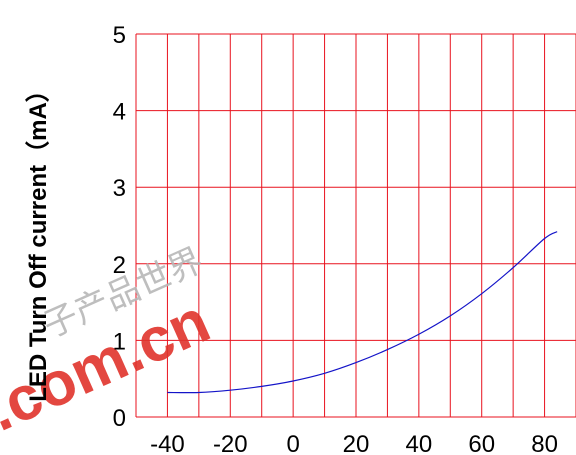  Describe the element at coordinates (38, 240) in the screenshot. I see `y-axis-label: LED Turn Off current（mA）` at that location.